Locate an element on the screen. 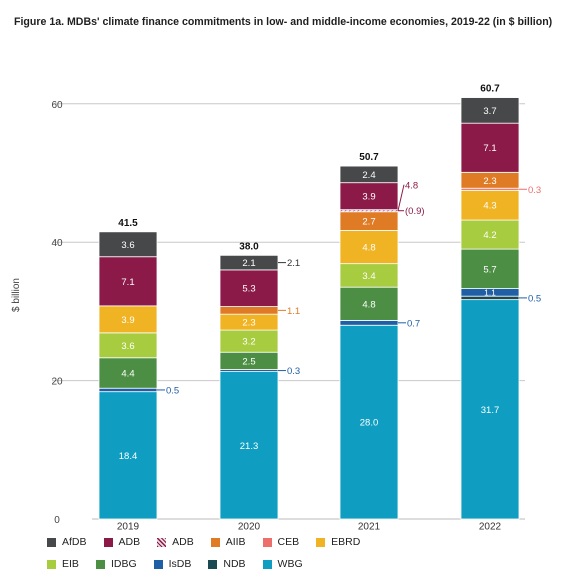 Image resolution: width=562 pixels, height=580 pixels. data-label: 4.4 is located at coordinates (127, 373).